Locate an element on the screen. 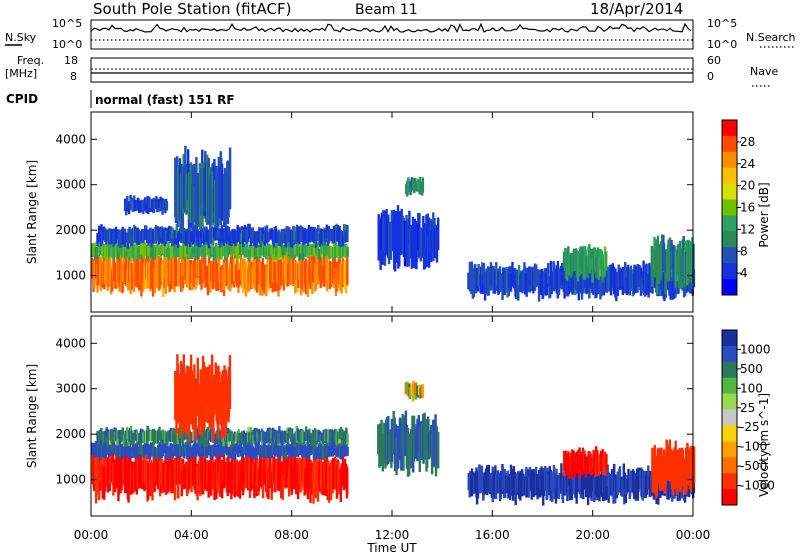 This screenshot has width=800, height=554. colorbar-tick-label-0: 28 is located at coordinates (747, 142).